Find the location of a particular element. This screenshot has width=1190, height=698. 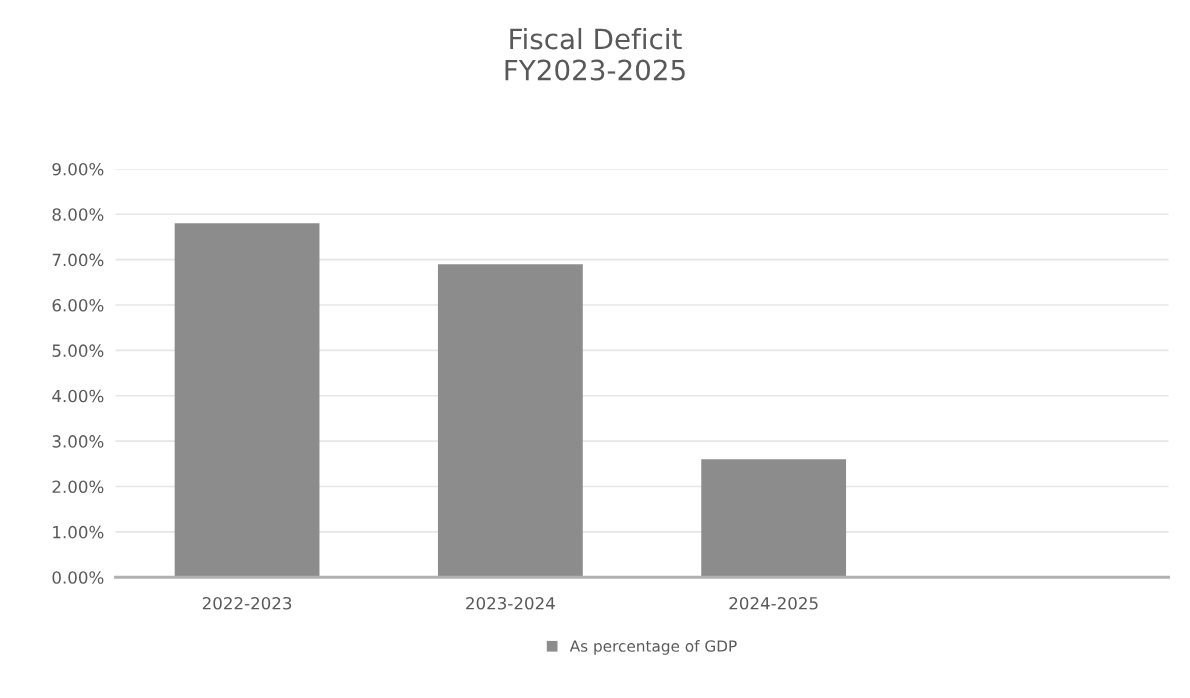

x-tick-label: 2024-2025 is located at coordinates (773, 603).